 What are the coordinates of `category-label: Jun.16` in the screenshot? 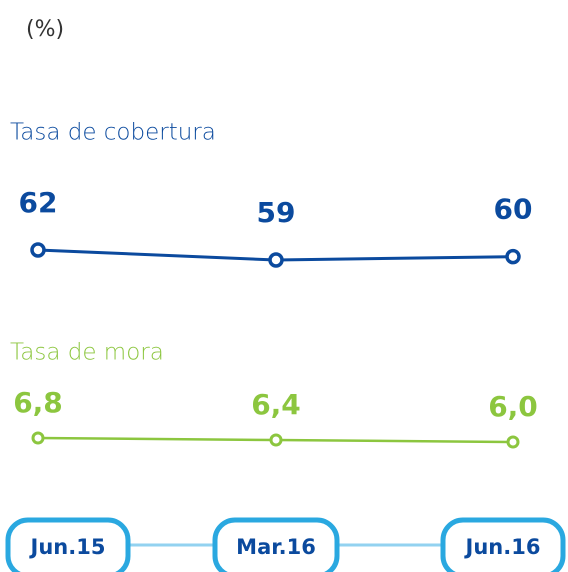 It's located at (502, 547).